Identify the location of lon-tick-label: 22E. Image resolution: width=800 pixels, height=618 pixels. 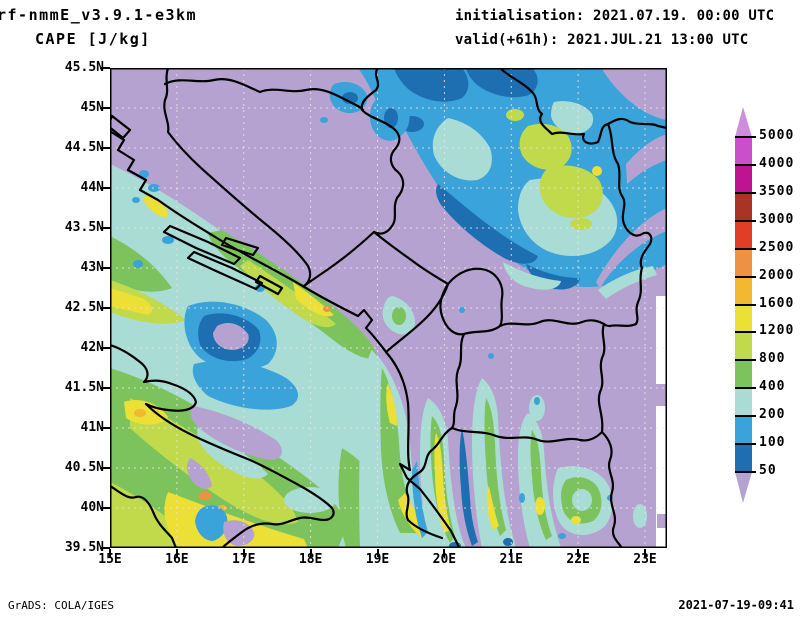
(578, 559).